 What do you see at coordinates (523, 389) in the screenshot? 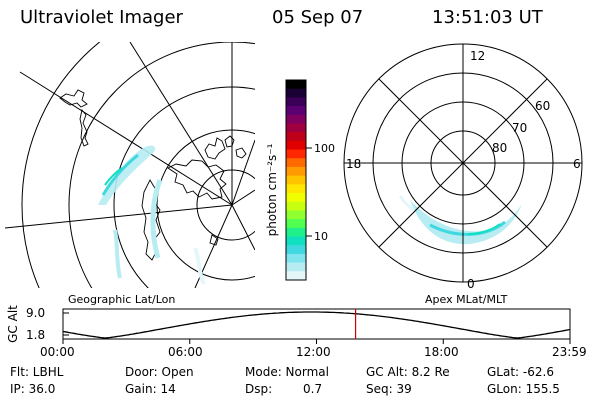
I see `glon-info: GLon: 155.5` at bounding box center [523, 389].